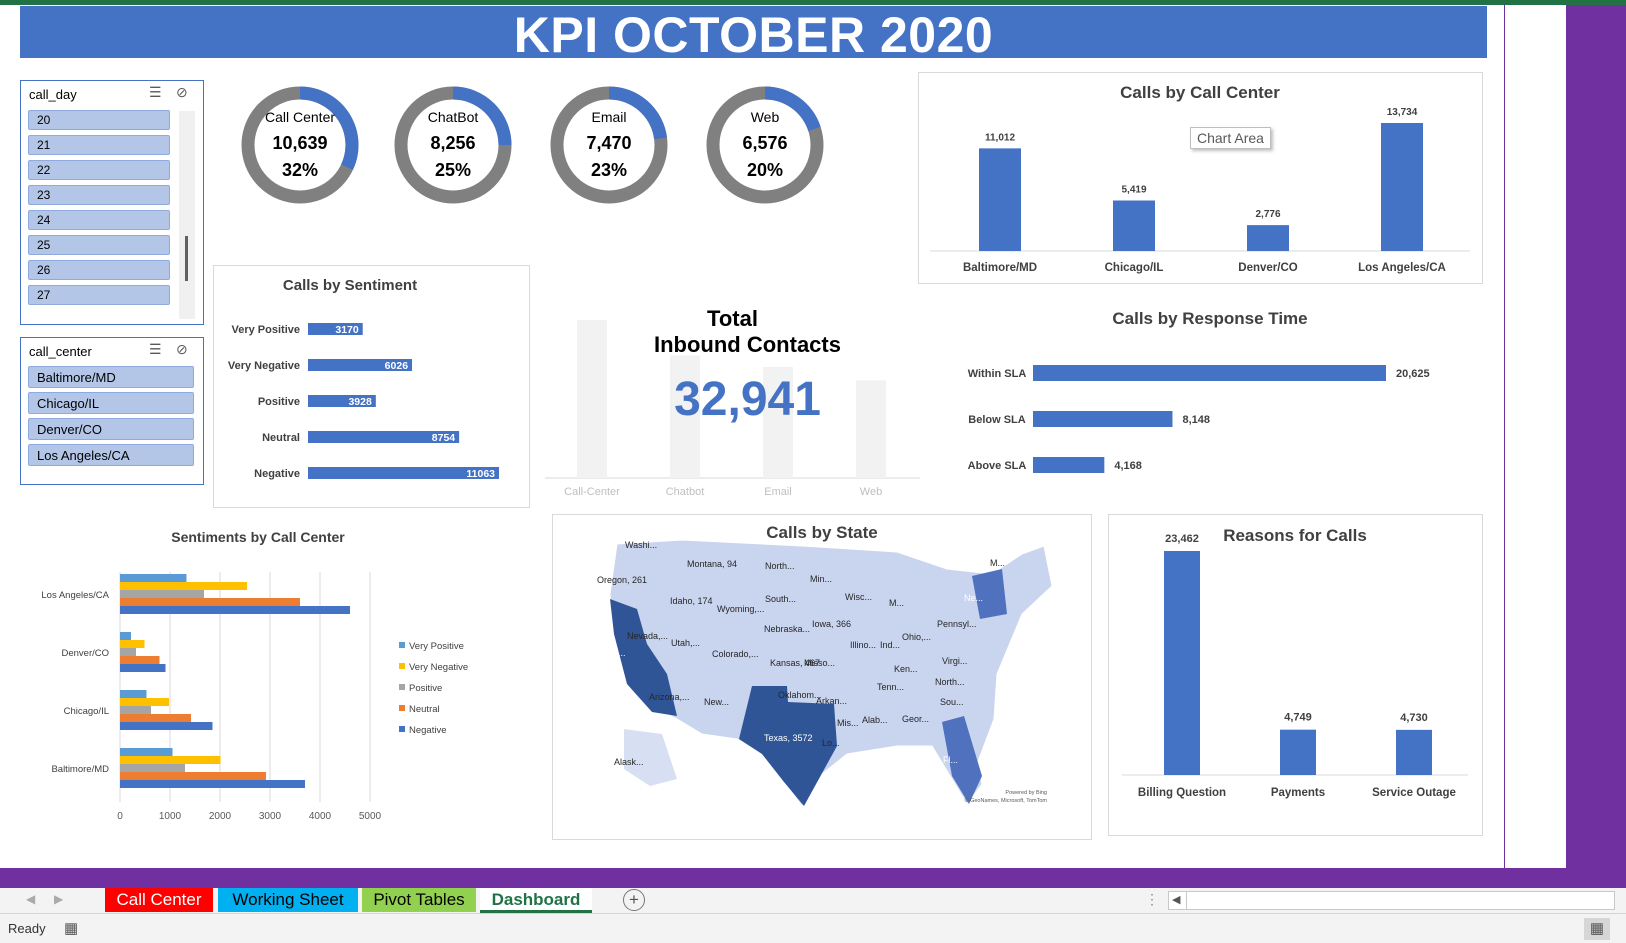 Image resolution: width=1626 pixels, height=943 pixels. Describe the element at coordinates (111, 377) in the screenshot. I see `slicer-center-item: Baltimore/MD` at that location.